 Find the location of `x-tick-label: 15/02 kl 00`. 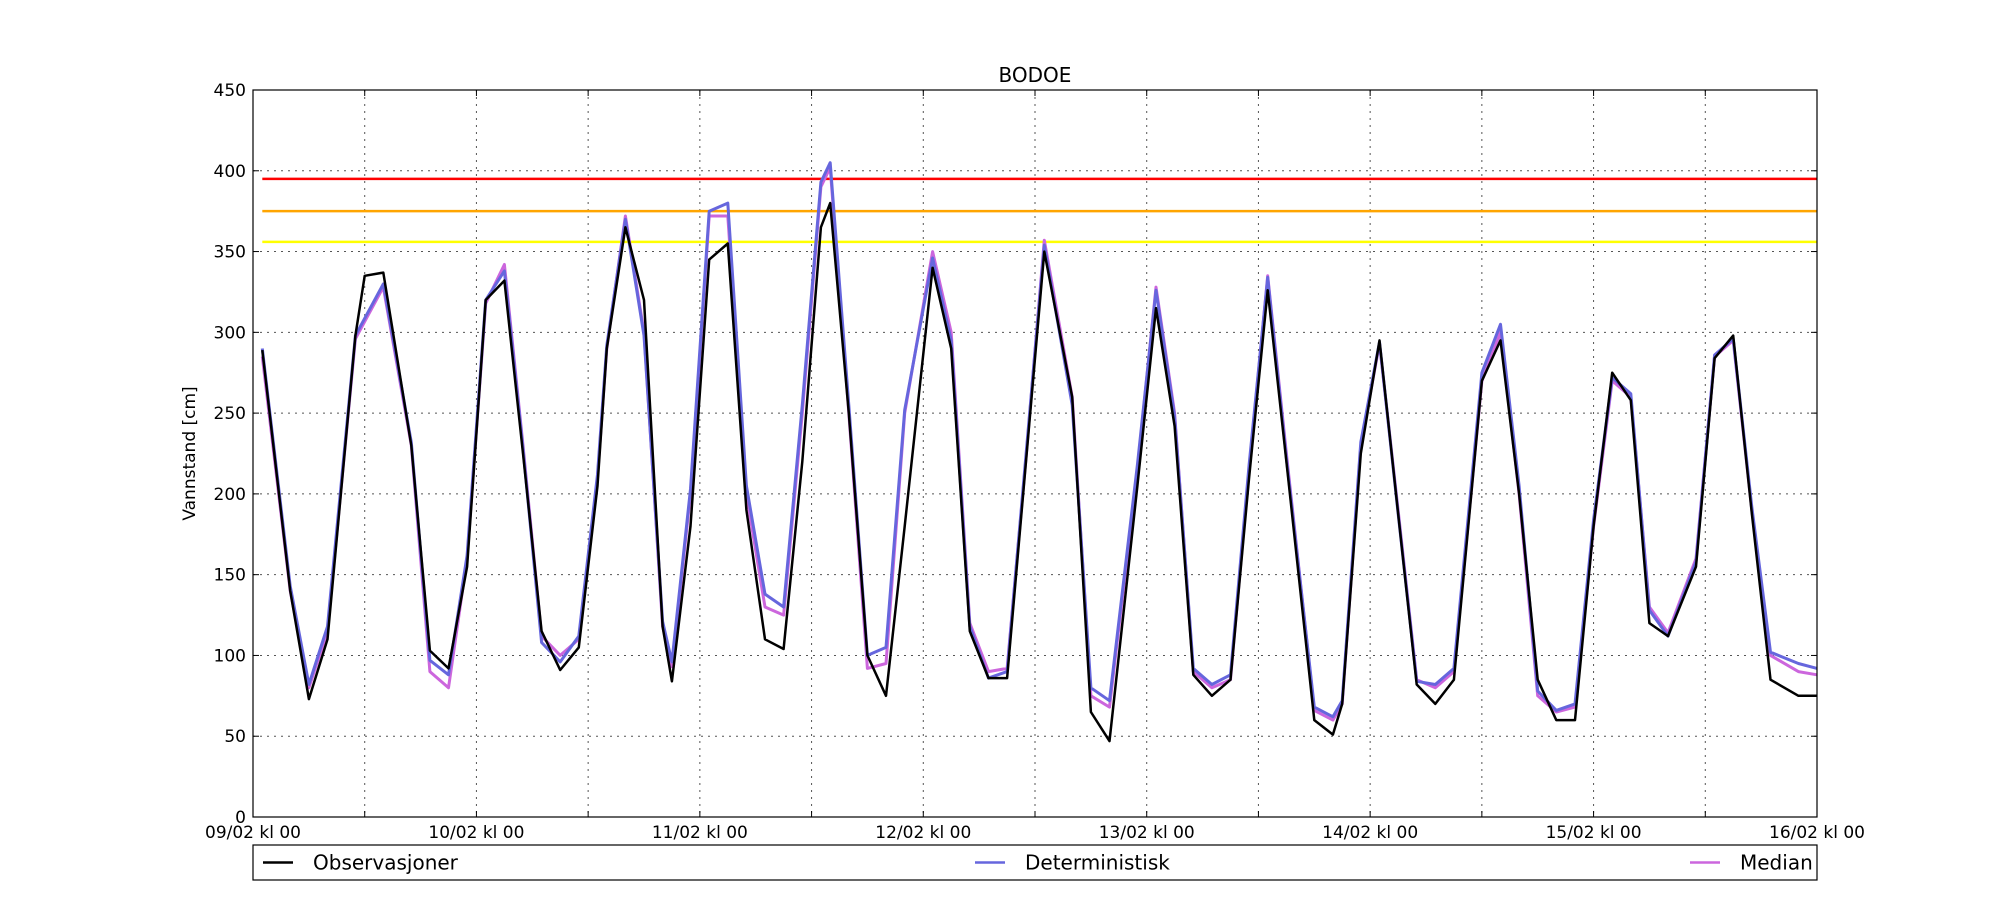

x-tick-label: 15/02 kl 00 is located at coordinates (1594, 833).